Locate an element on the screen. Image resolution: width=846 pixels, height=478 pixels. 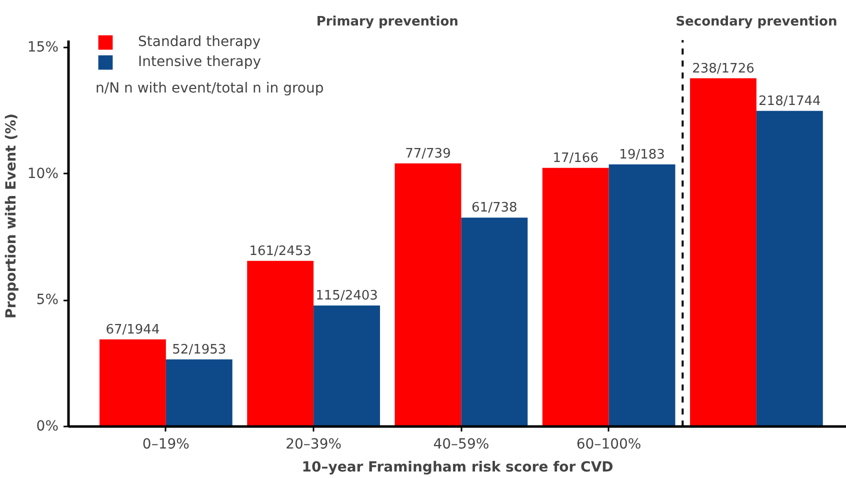
data-label: 67/1944 is located at coordinates (133, 330).